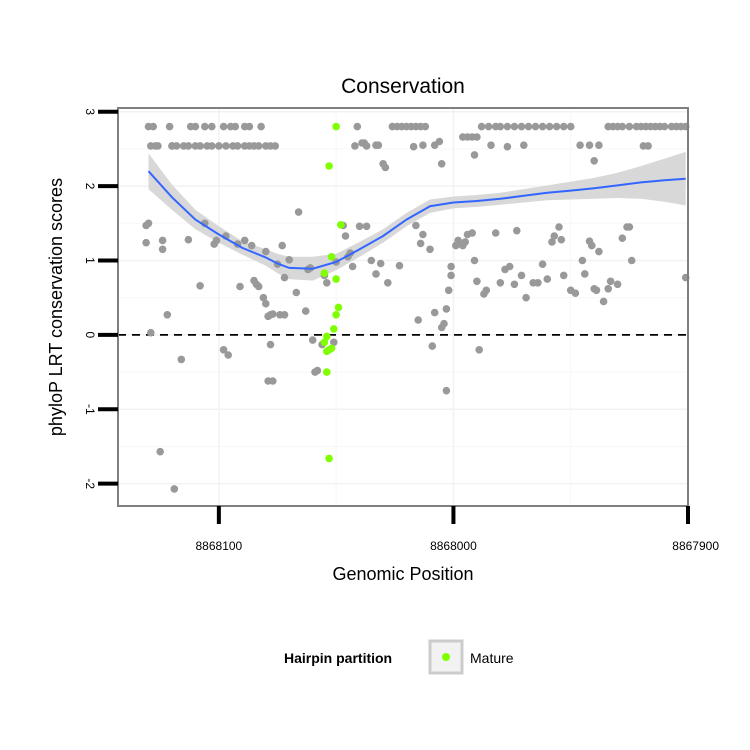 Image resolution: width=750 pixels, height=750 pixels. Describe the element at coordinates (403, 86) in the screenshot. I see `chart-title: Conservation` at that location.